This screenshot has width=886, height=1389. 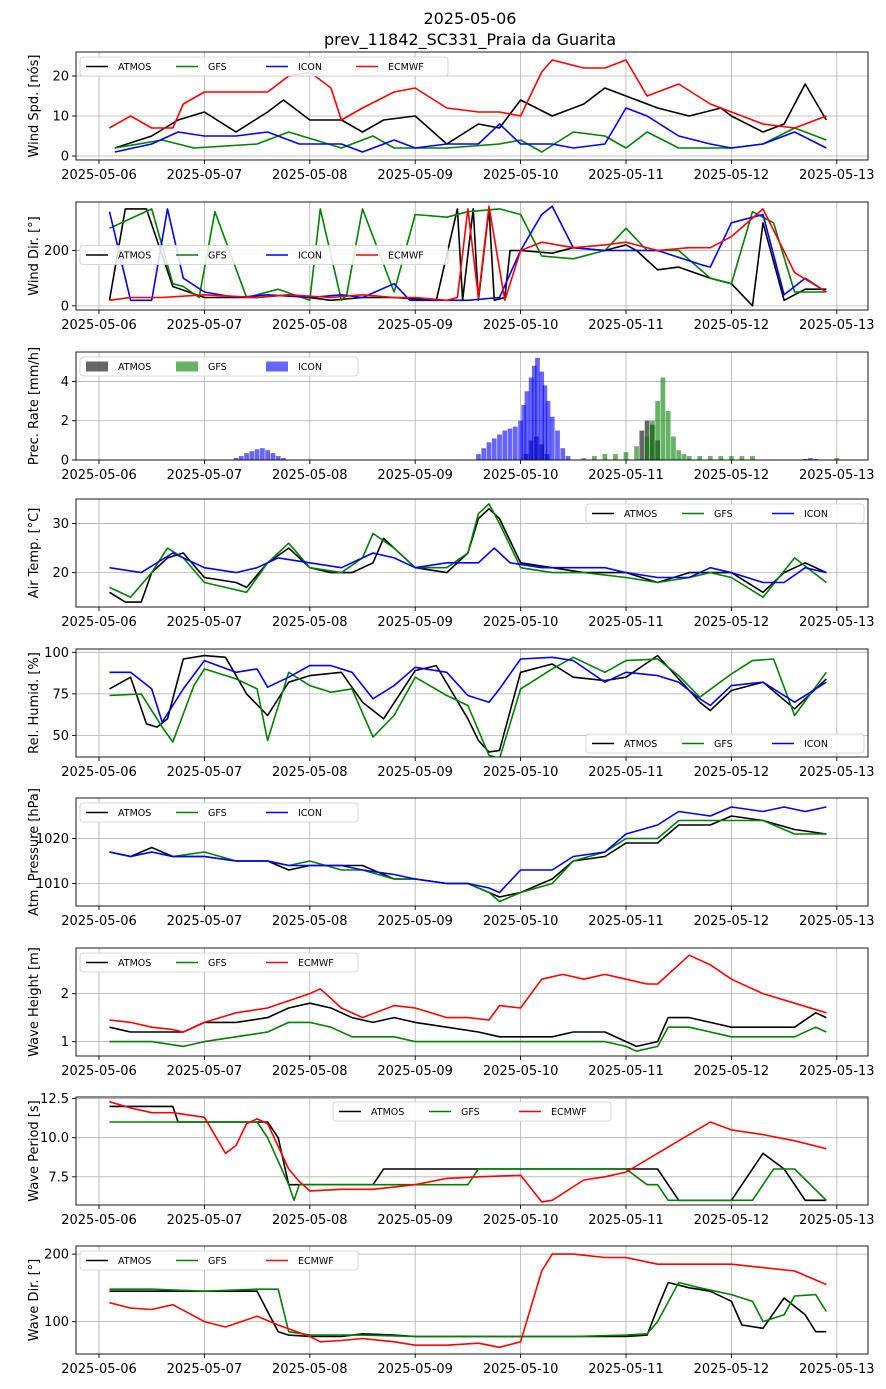 I want to click on y-tick-label: 30, so click(x=60, y=524).